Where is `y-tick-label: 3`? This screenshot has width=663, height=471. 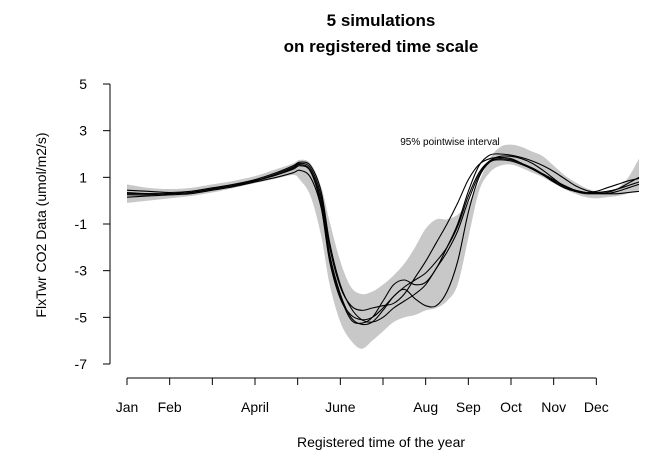 y-tick-label: 3 is located at coordinates (83, 131).